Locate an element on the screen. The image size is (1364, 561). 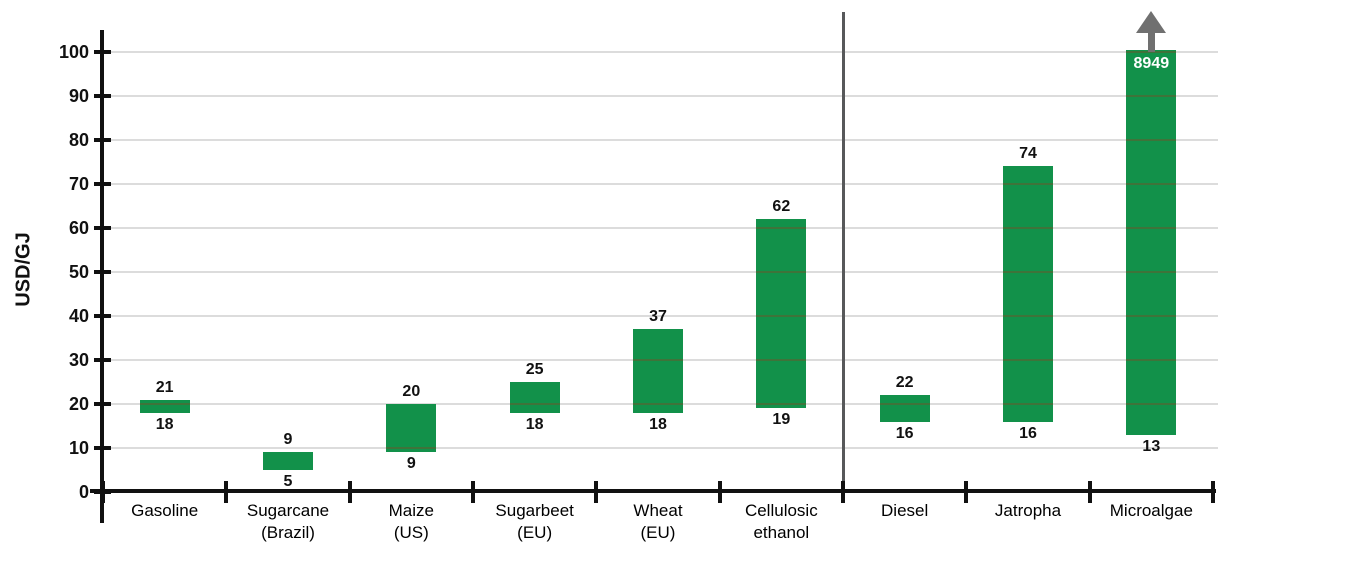
bar-max-value-sugarbeet-eu: 25 is located at coordinates (534, 369).